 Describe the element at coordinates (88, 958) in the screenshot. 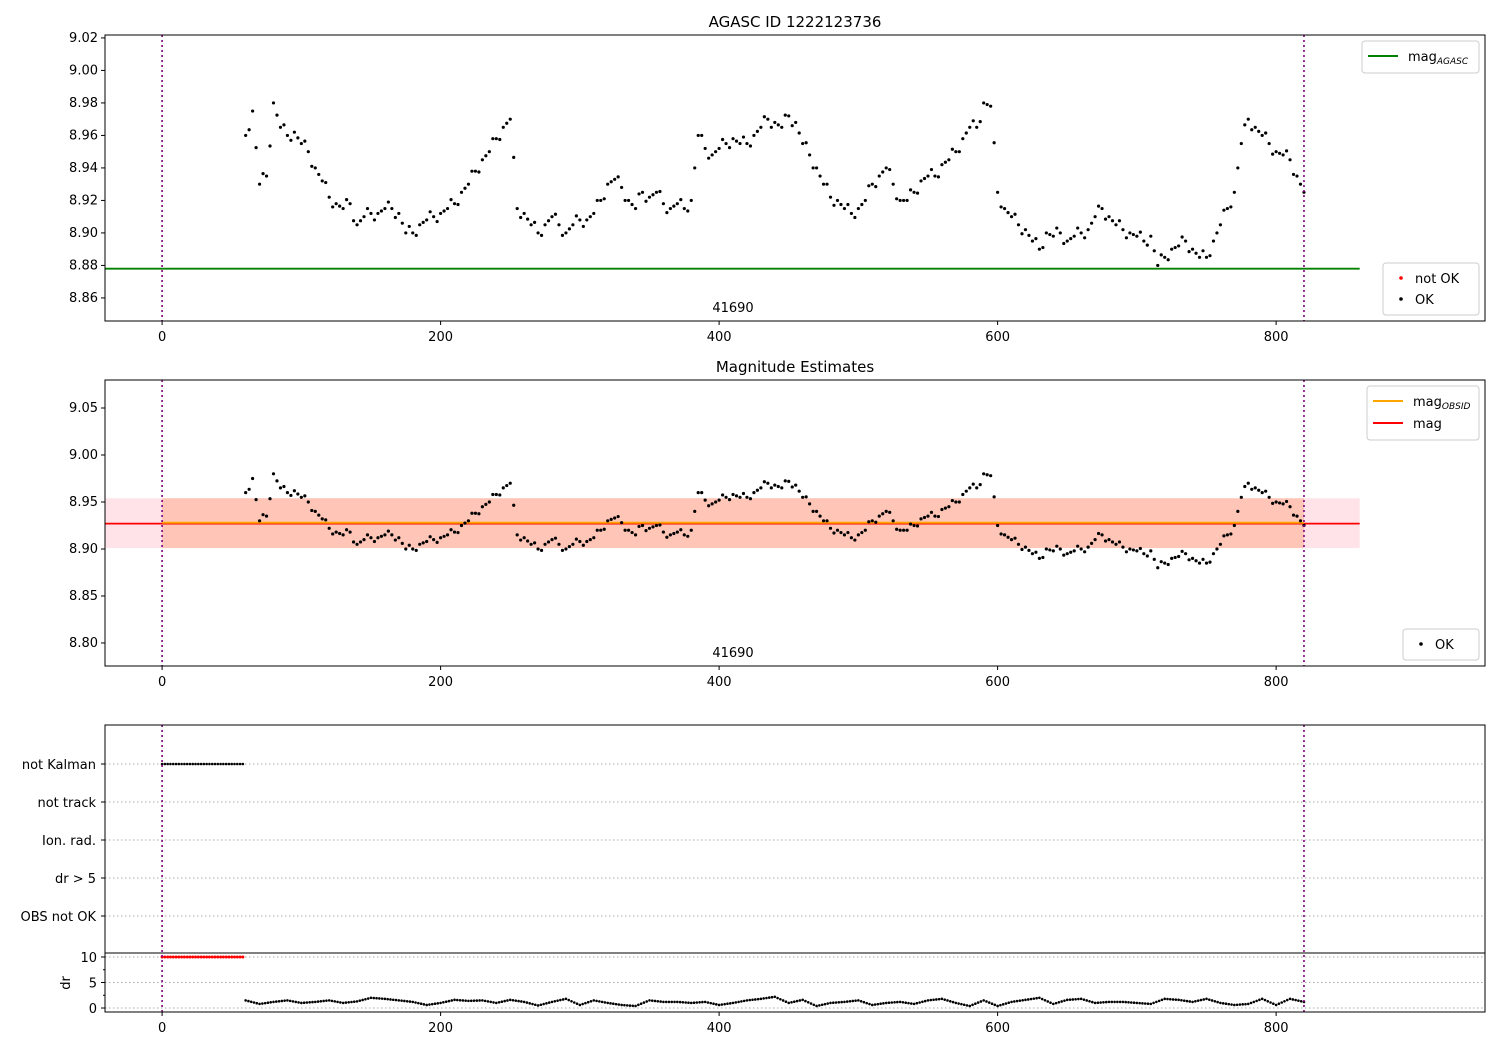

I see `y-tick-label: 10` at that location.